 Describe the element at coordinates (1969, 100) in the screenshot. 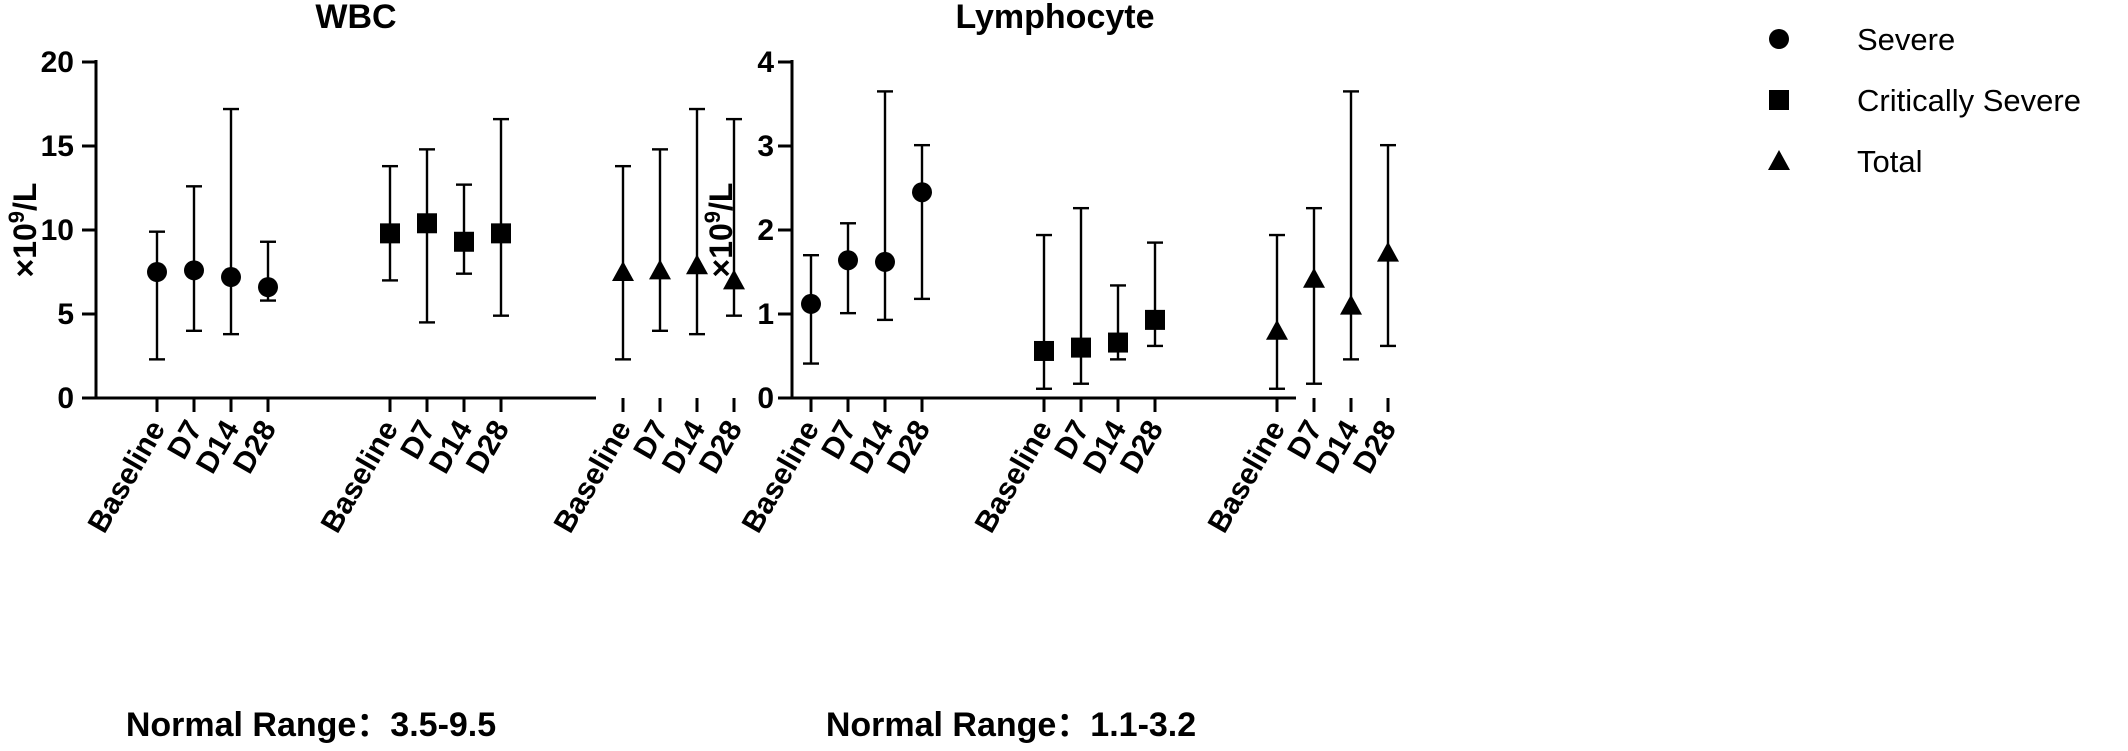

I see `legend-label-critically-severe: Critically Severe` at that location.